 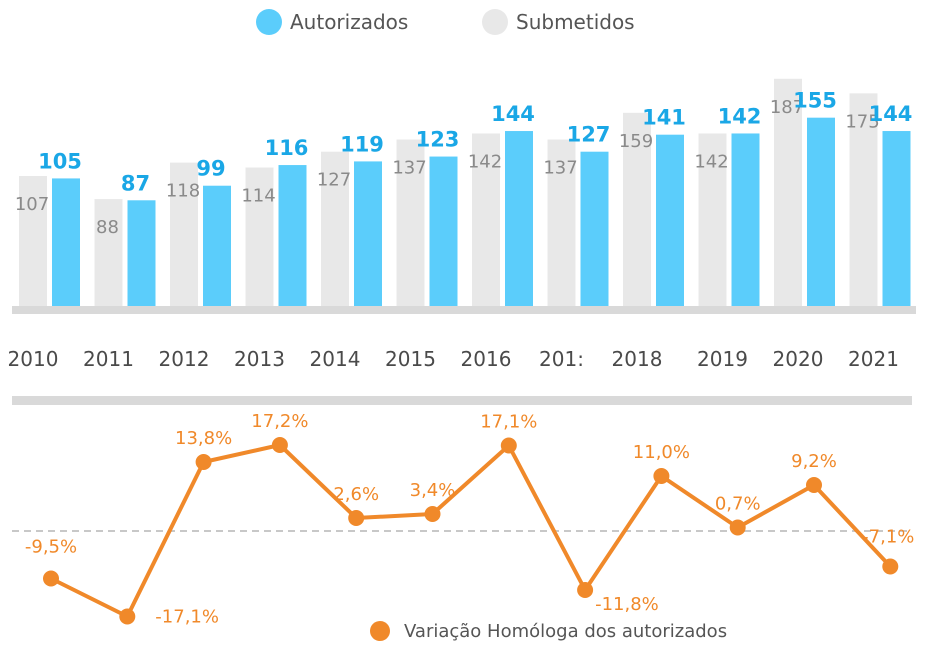 I want to click on legend-swatch-submetidos, so click(x=495, y=22).